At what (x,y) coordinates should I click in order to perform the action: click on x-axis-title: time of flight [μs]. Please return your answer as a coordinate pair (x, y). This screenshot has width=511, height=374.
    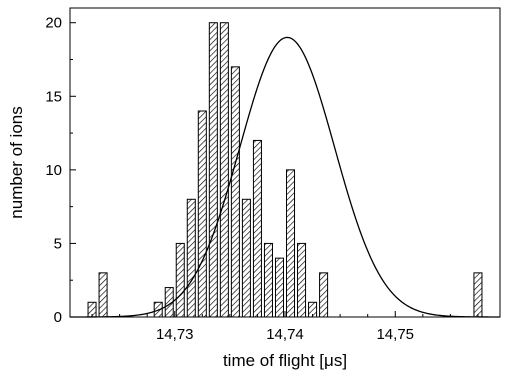
    Looking at the image, I should click on (285, 360).